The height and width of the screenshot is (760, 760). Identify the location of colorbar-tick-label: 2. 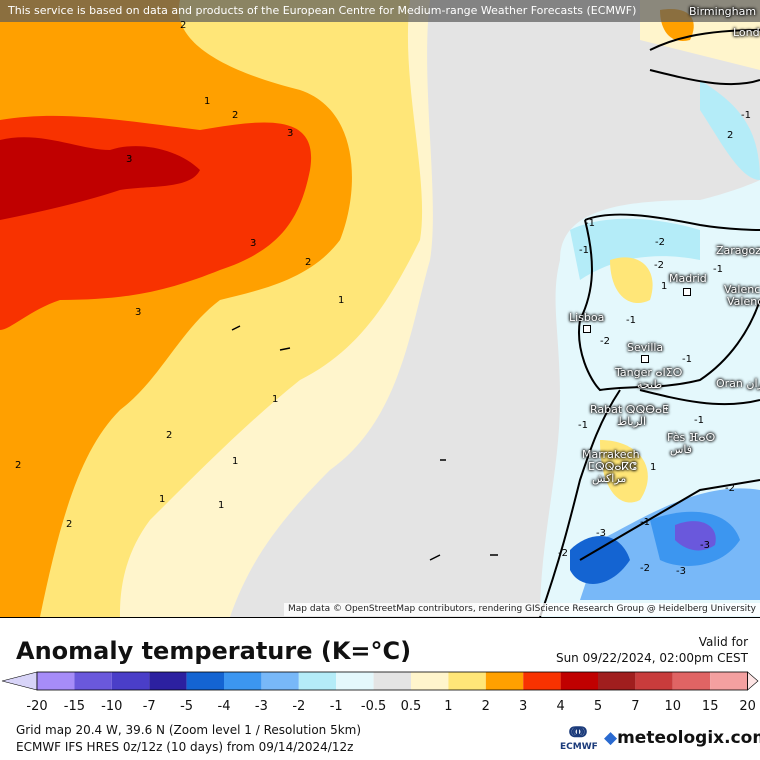
(486, 706).